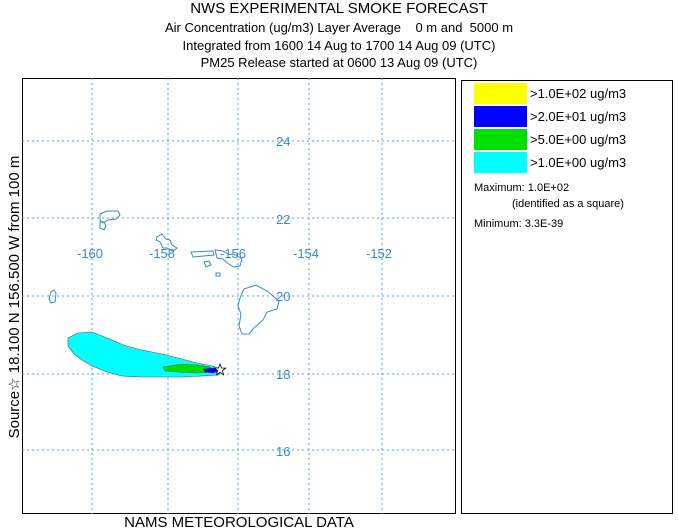 This screenshot has width=678, height=532. What do you see at coordinates (110, 217) in the screenshot?
I see `island-kauai` at bounding box center [110, 217].